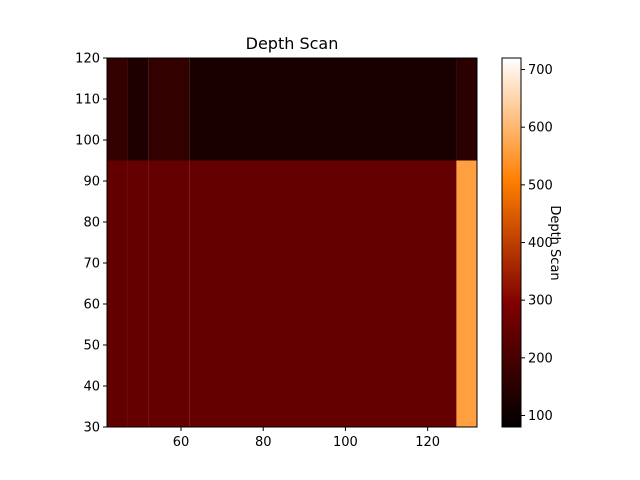  I want to click on x-tick-label: 80, so click(263, 442).